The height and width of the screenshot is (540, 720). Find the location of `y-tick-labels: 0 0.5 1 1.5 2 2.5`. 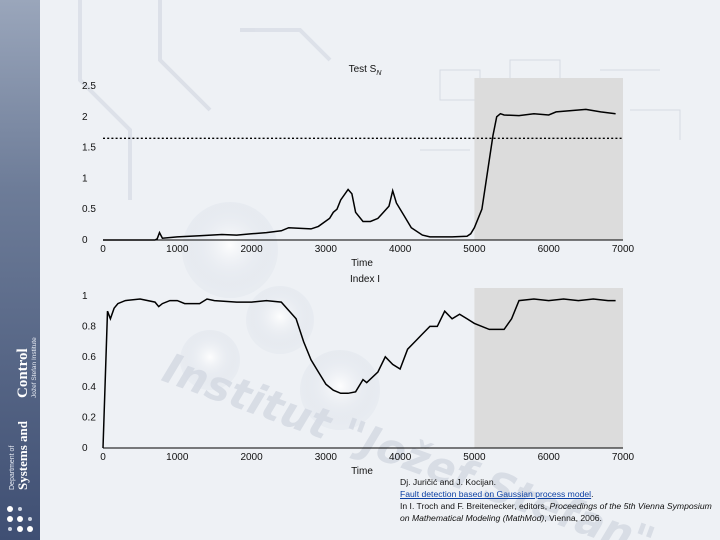

y-tick-labels: 0 0.5 1 1.5 2 2.5 is located at coordinates (89, 163).